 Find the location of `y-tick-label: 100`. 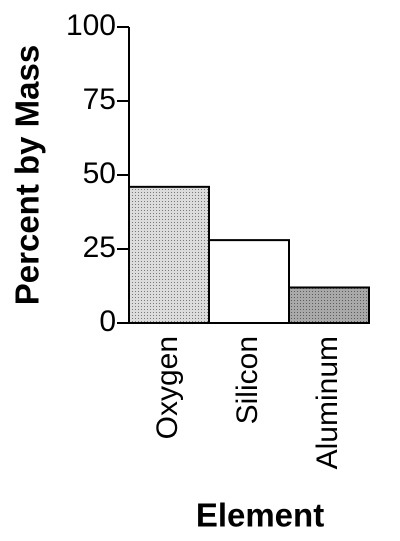

y-tick-label: 100 is located at coordinates (91, 25).